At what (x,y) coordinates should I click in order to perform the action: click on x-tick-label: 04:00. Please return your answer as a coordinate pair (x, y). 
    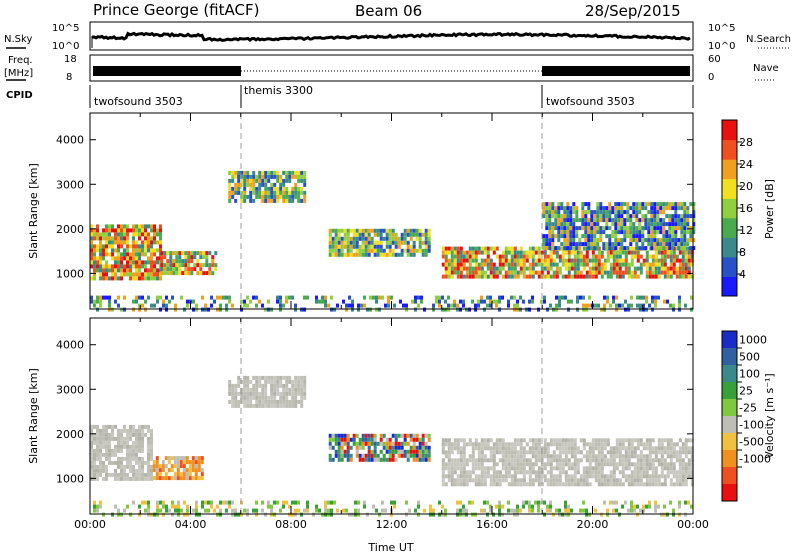
    Looking at the image, I should click on (191, 524).